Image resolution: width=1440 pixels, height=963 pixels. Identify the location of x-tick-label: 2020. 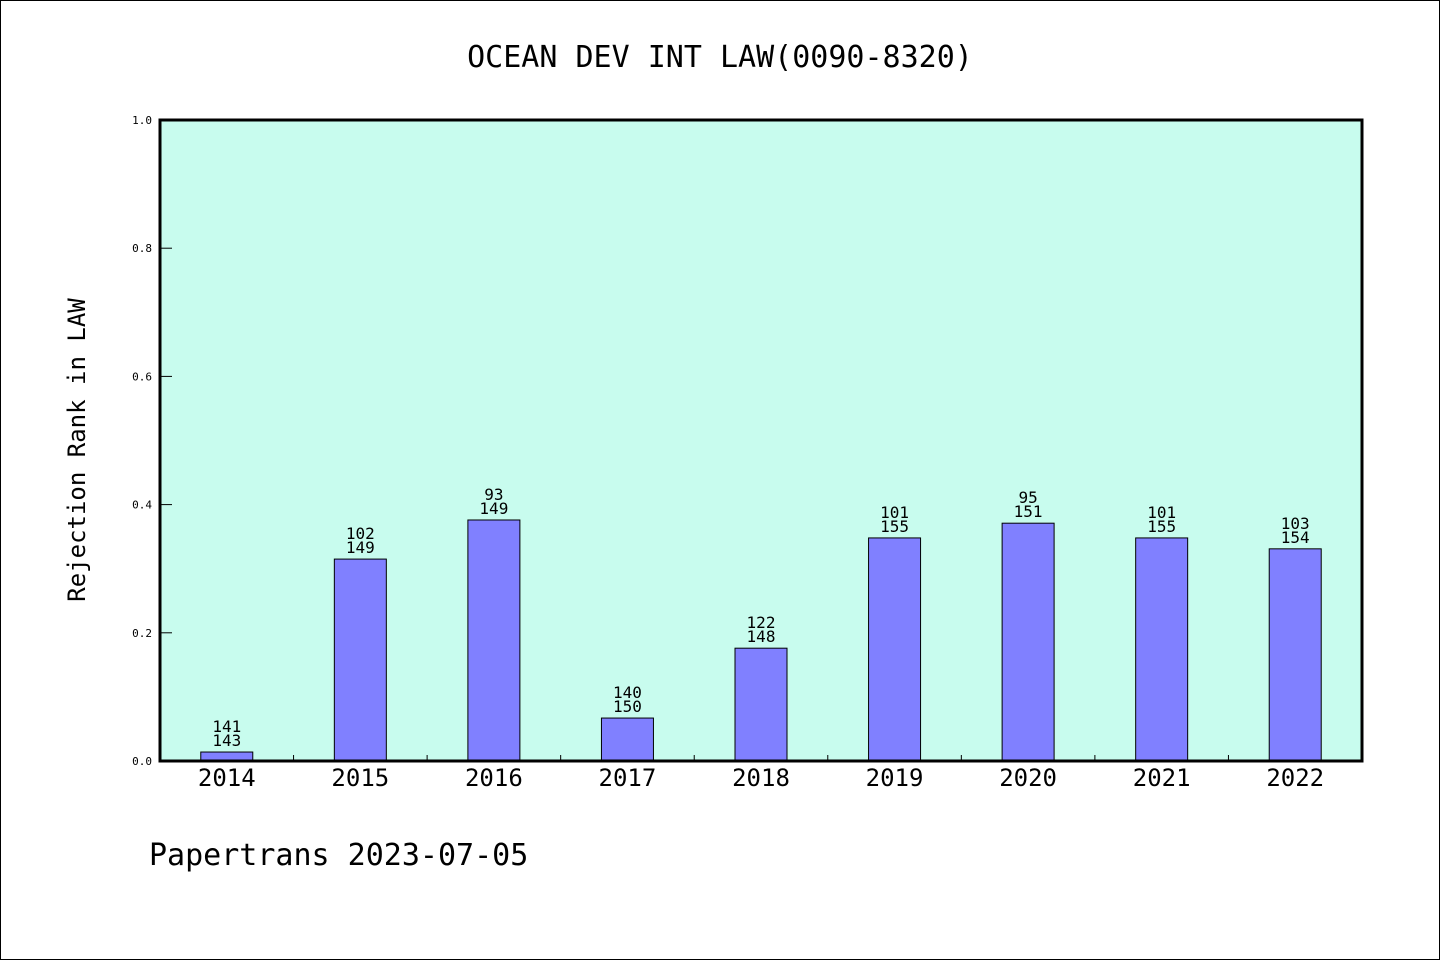
(1028, 778).